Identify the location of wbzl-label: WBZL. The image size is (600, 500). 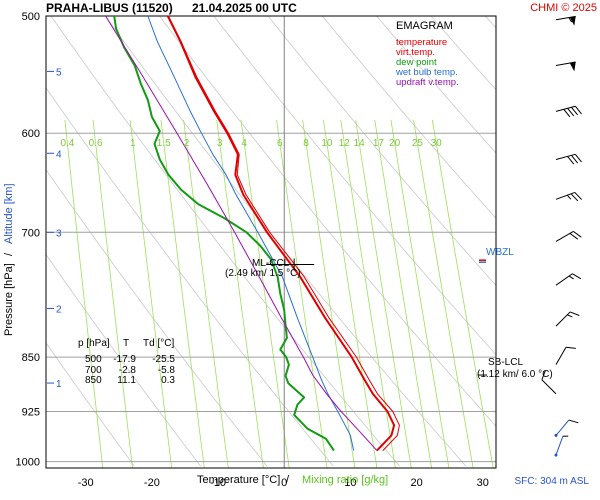
(500, 252).